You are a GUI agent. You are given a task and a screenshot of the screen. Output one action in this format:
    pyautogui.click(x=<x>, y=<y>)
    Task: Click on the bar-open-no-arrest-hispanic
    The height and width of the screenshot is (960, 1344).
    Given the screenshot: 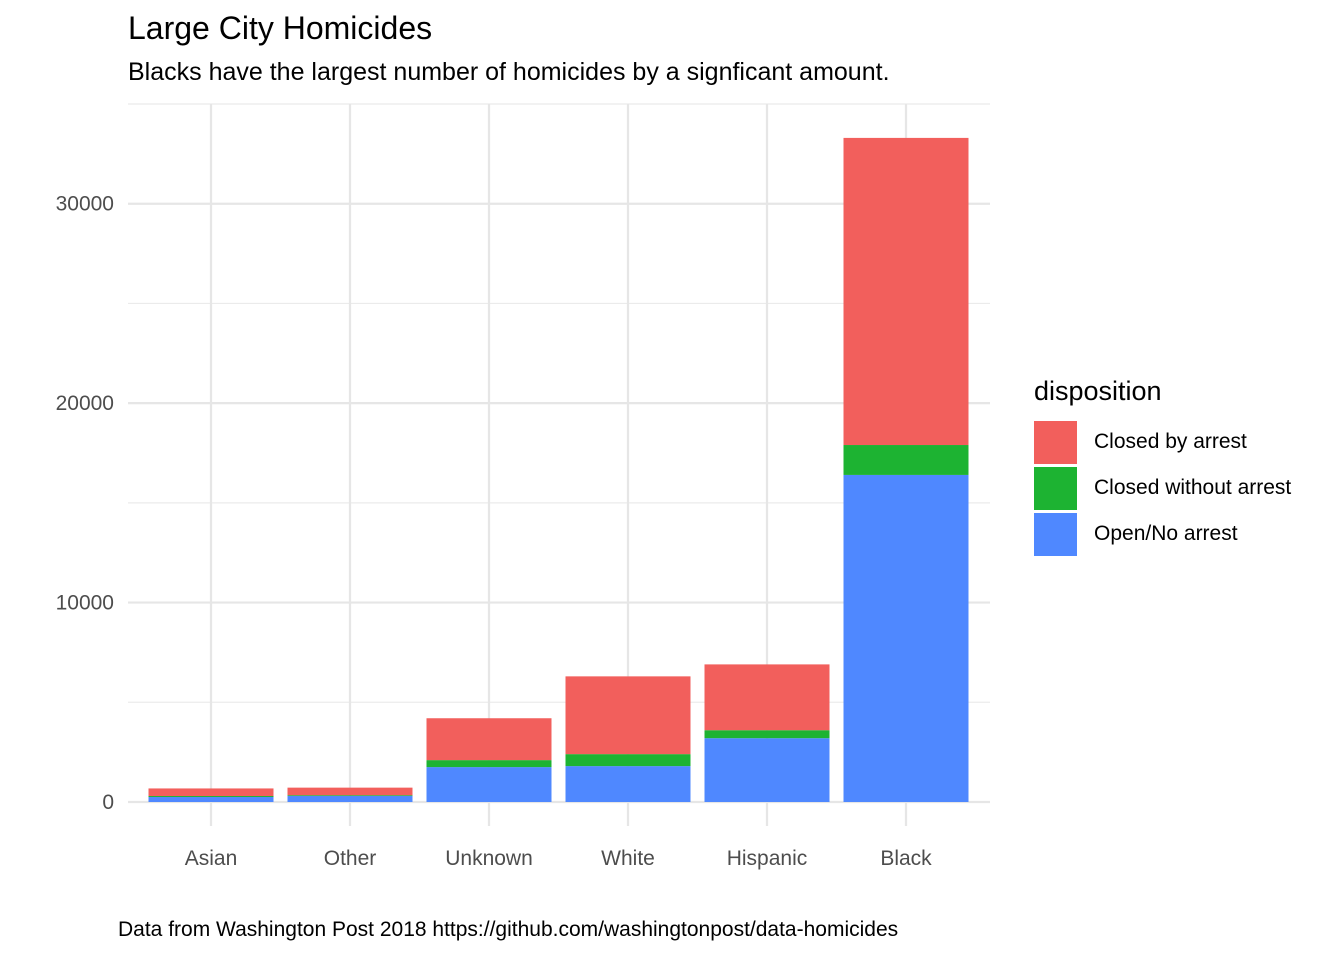 What is the action you would take?
    pyautogui.click(x=767, y=770)
    